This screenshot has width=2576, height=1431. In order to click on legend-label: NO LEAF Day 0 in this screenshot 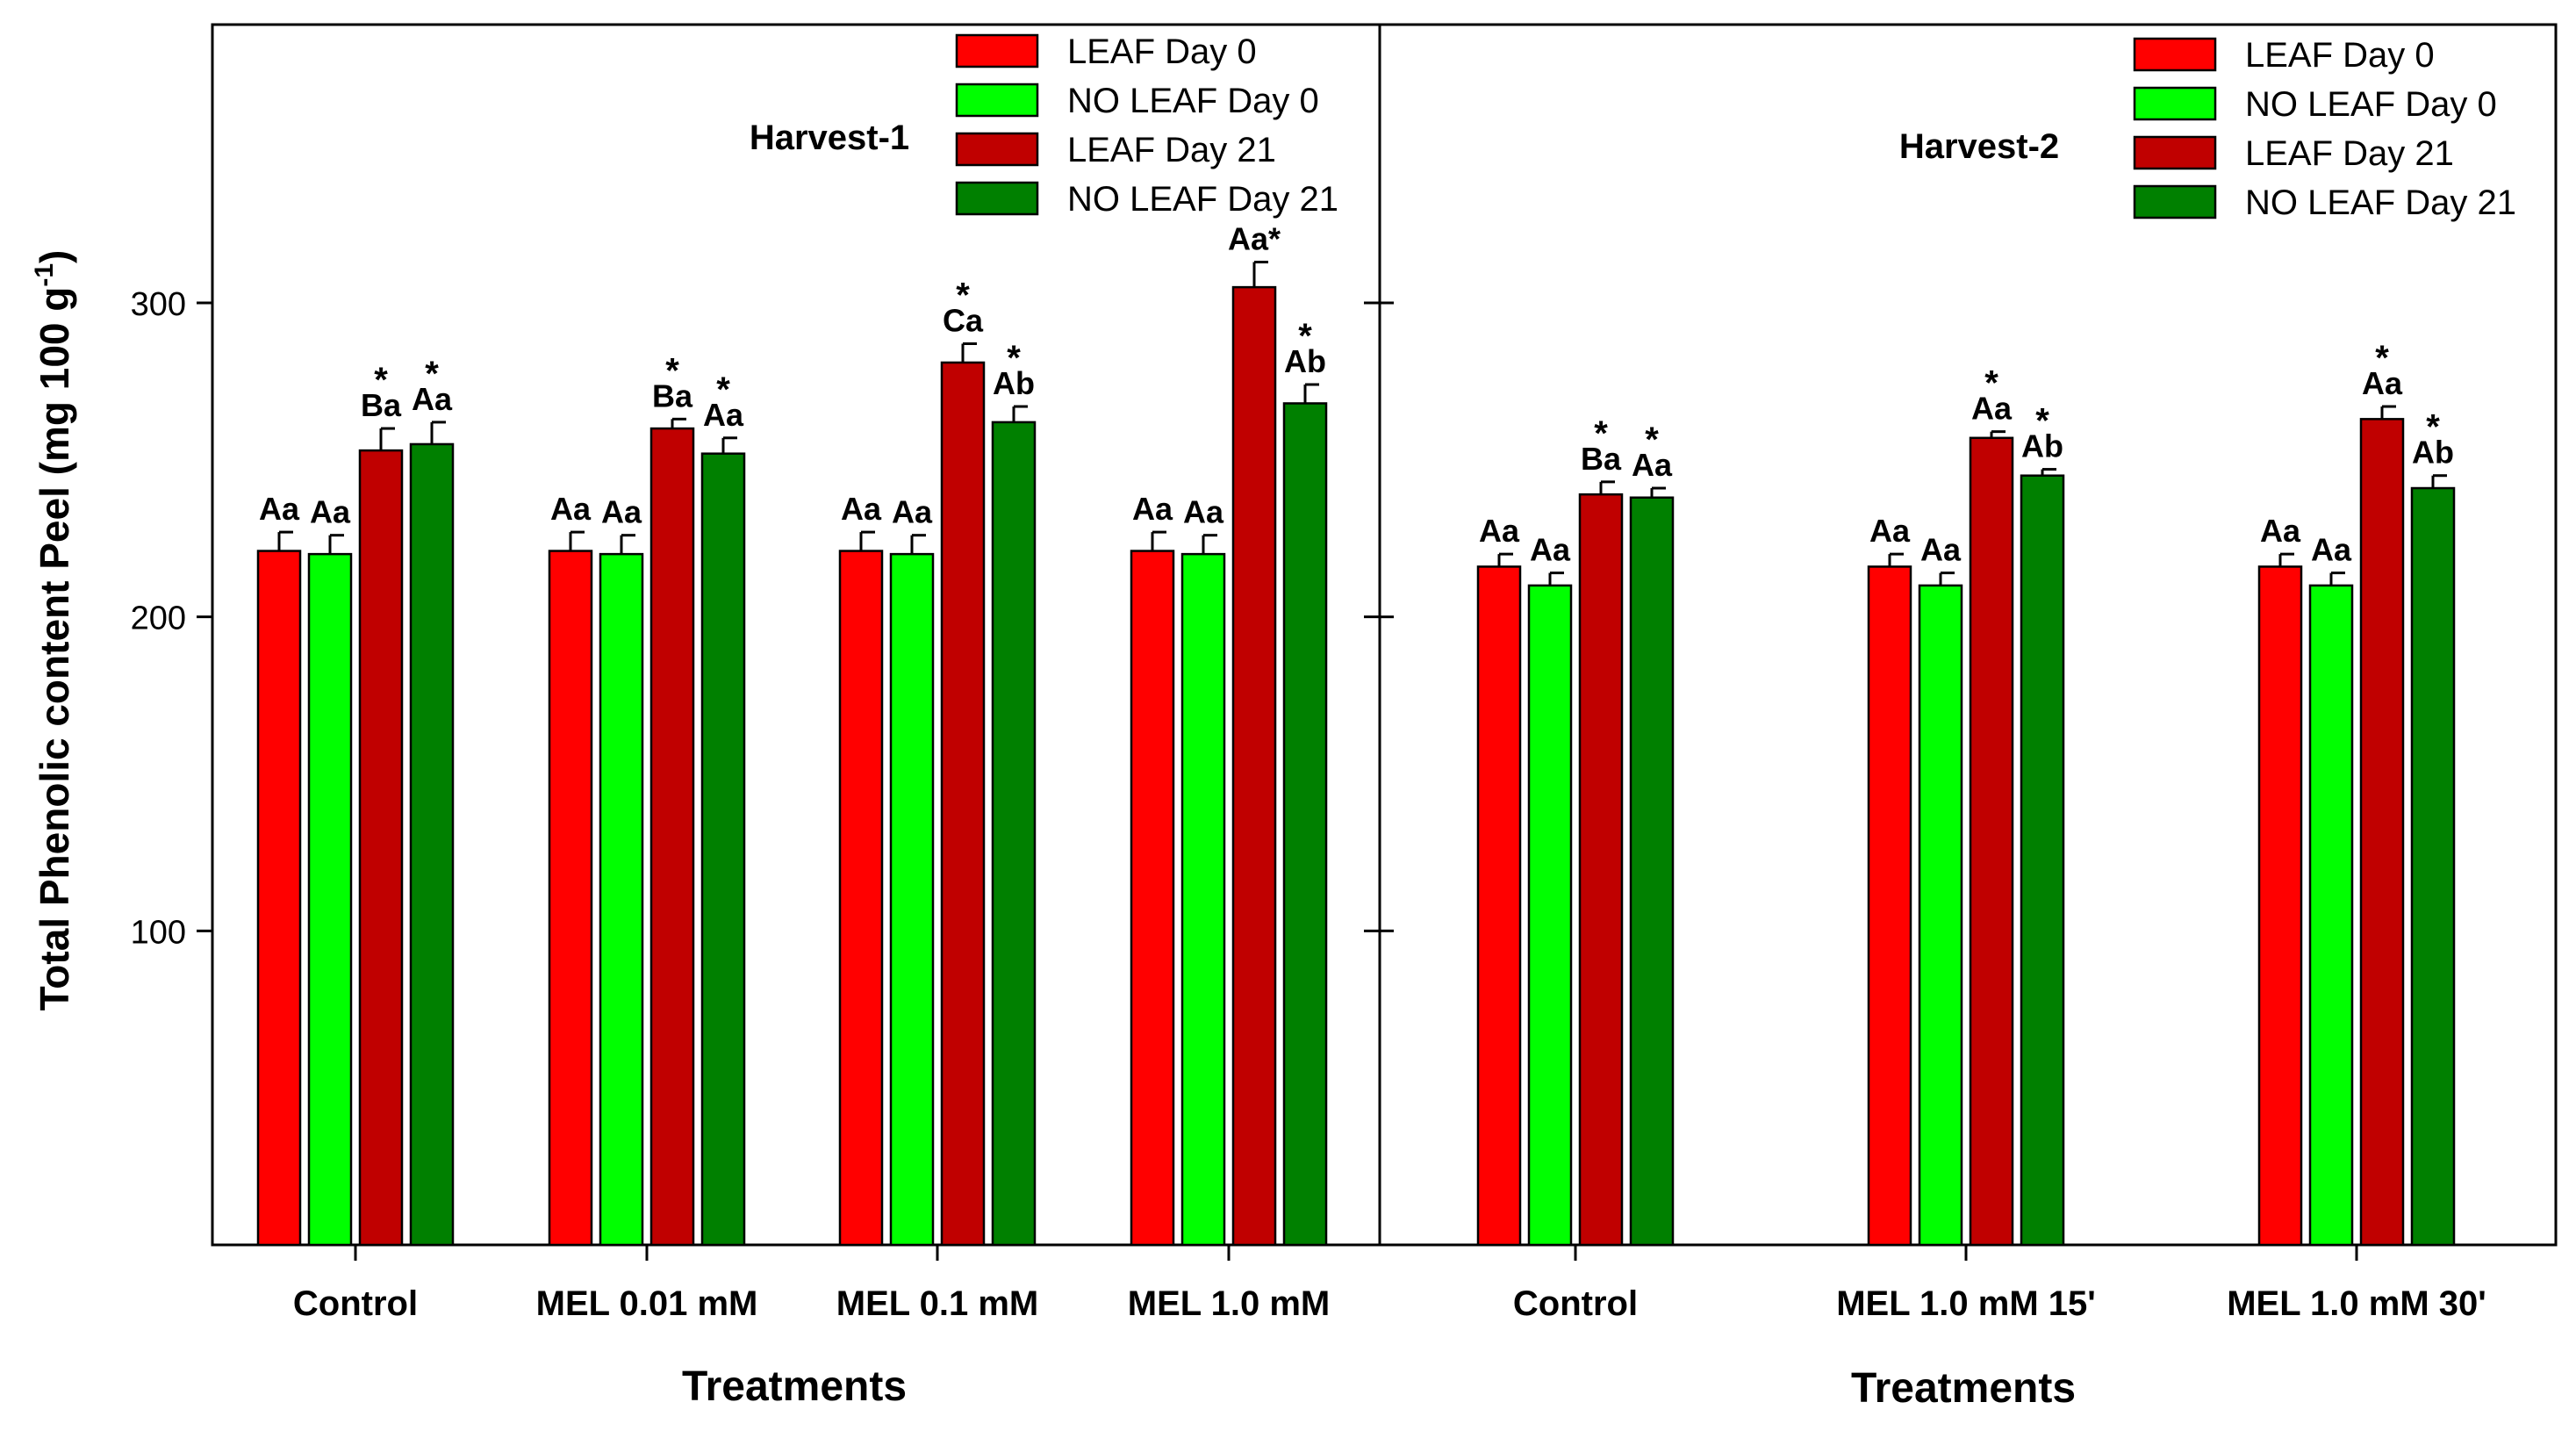, I will do `click(1193, 101)`.